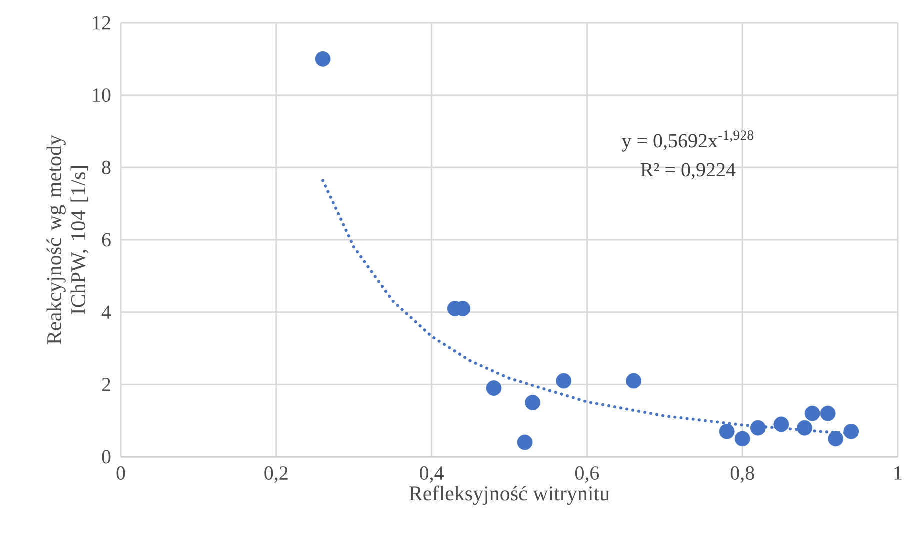  What do you see at coordinates (742, 474) in the screenshot?
I see `x-tick-label: 0,8` at bounding box center [742, 474].